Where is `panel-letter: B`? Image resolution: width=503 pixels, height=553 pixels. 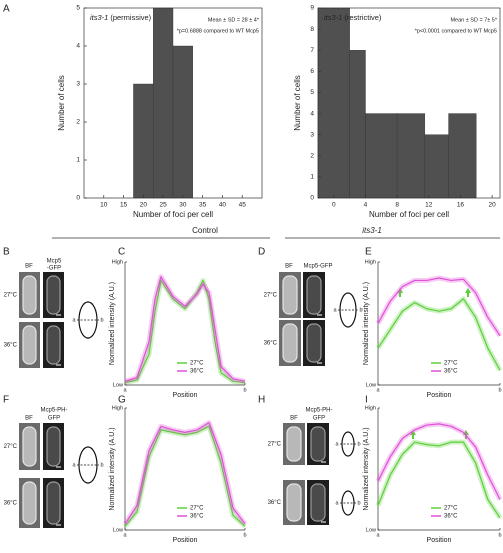 panel-letter: B is located at coordinates (6, 252).